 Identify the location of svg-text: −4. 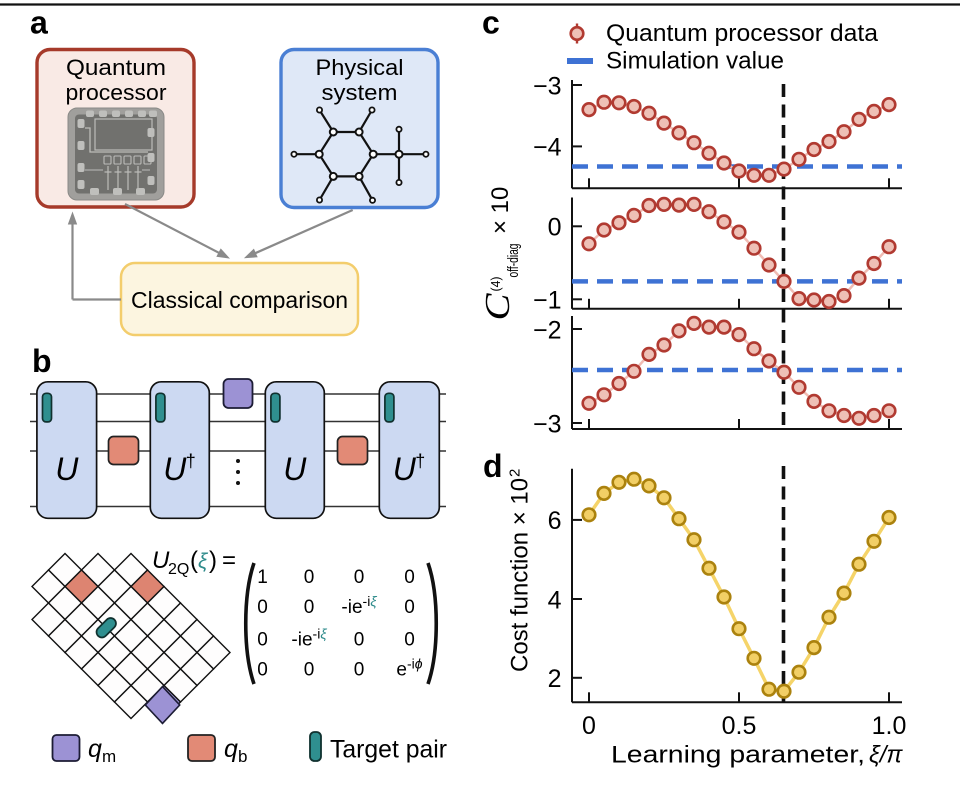
(547, 148).